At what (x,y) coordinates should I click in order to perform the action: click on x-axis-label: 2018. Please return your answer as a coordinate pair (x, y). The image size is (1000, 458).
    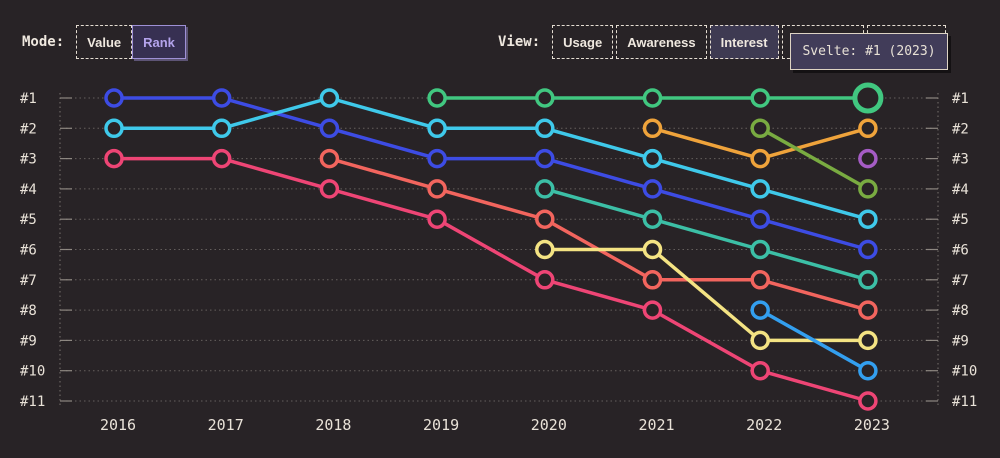
    Looking at the image, I should click on (333, 425).